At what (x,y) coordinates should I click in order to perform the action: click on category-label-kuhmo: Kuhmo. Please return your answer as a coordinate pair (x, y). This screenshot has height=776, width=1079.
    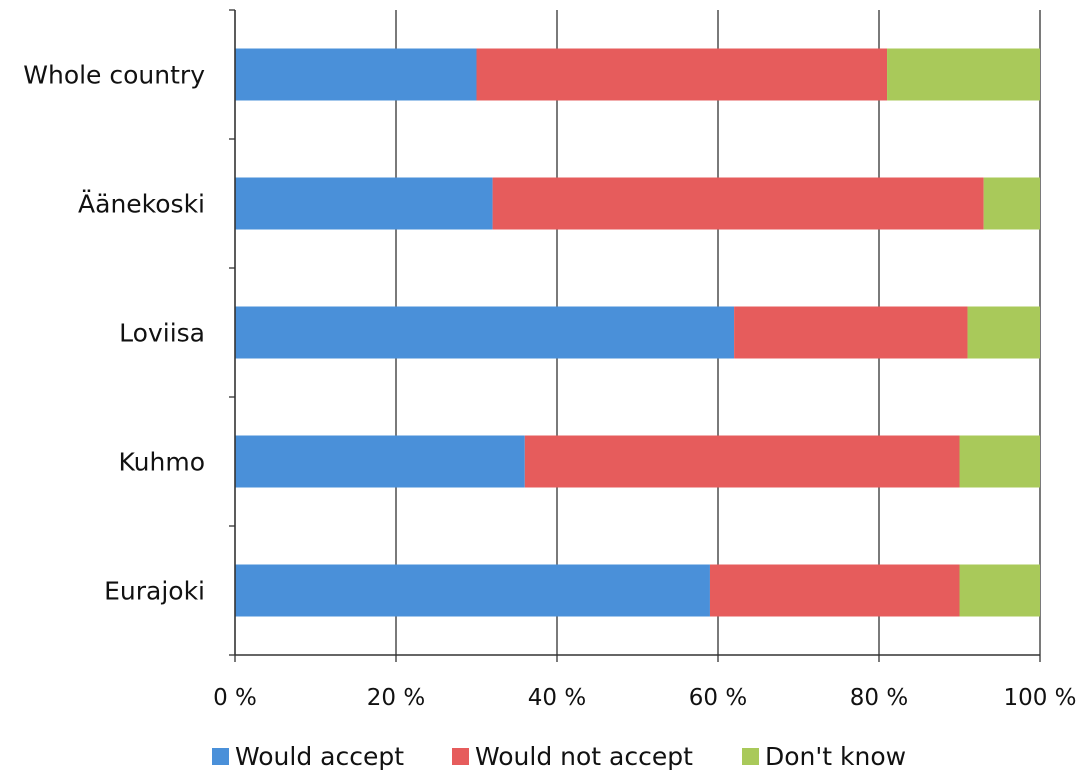
    Looking at the image, I should click on (162, 462).